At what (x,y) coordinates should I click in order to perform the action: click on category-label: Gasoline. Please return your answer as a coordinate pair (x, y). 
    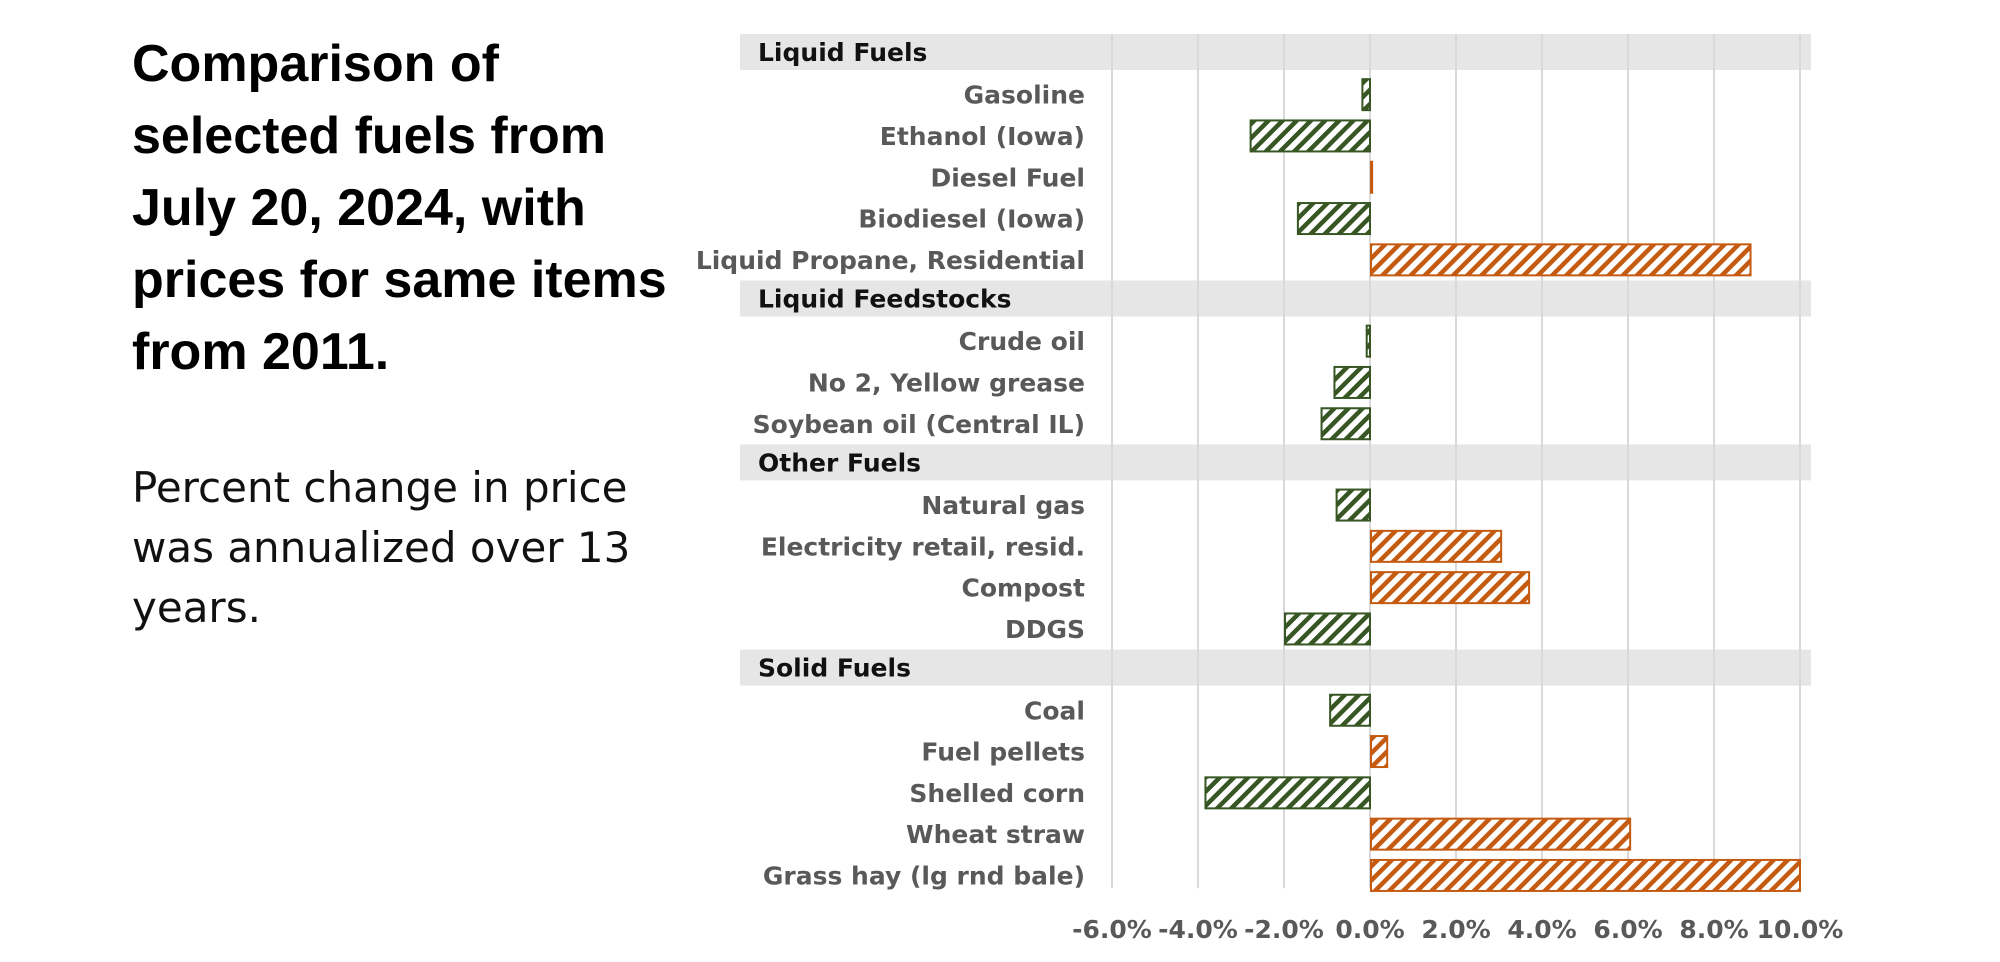
    Looking at the image, I should click on (1024, 95).